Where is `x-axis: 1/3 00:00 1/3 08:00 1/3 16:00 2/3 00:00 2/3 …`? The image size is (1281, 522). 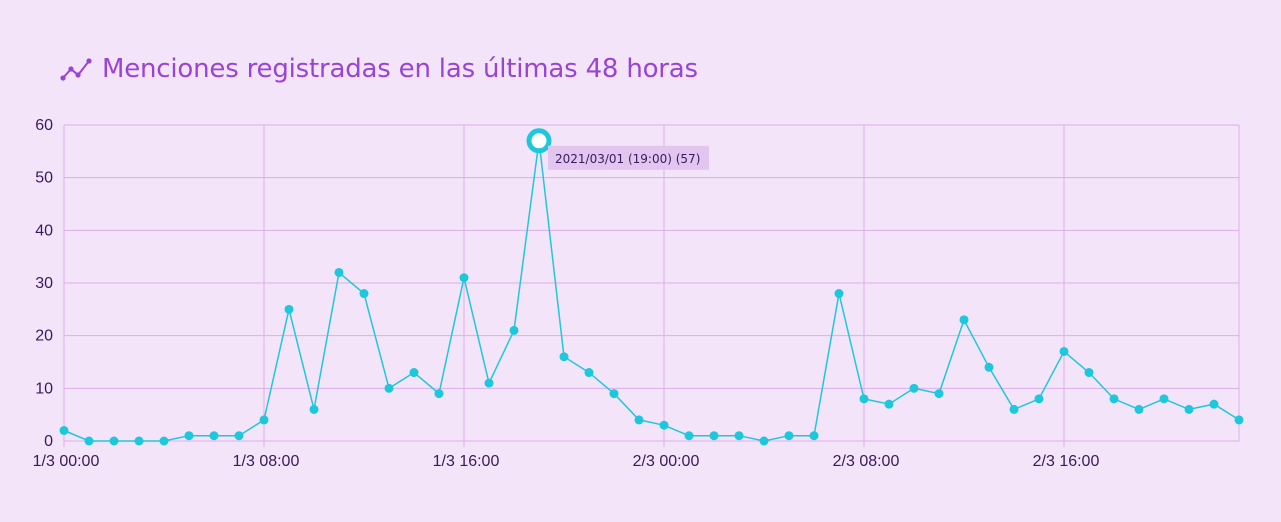 x-axis: 1/3 00:00 1/3 08:00 1/3 16:00 2/3 00:00 2/3 … is located at coordinates (566, 461).